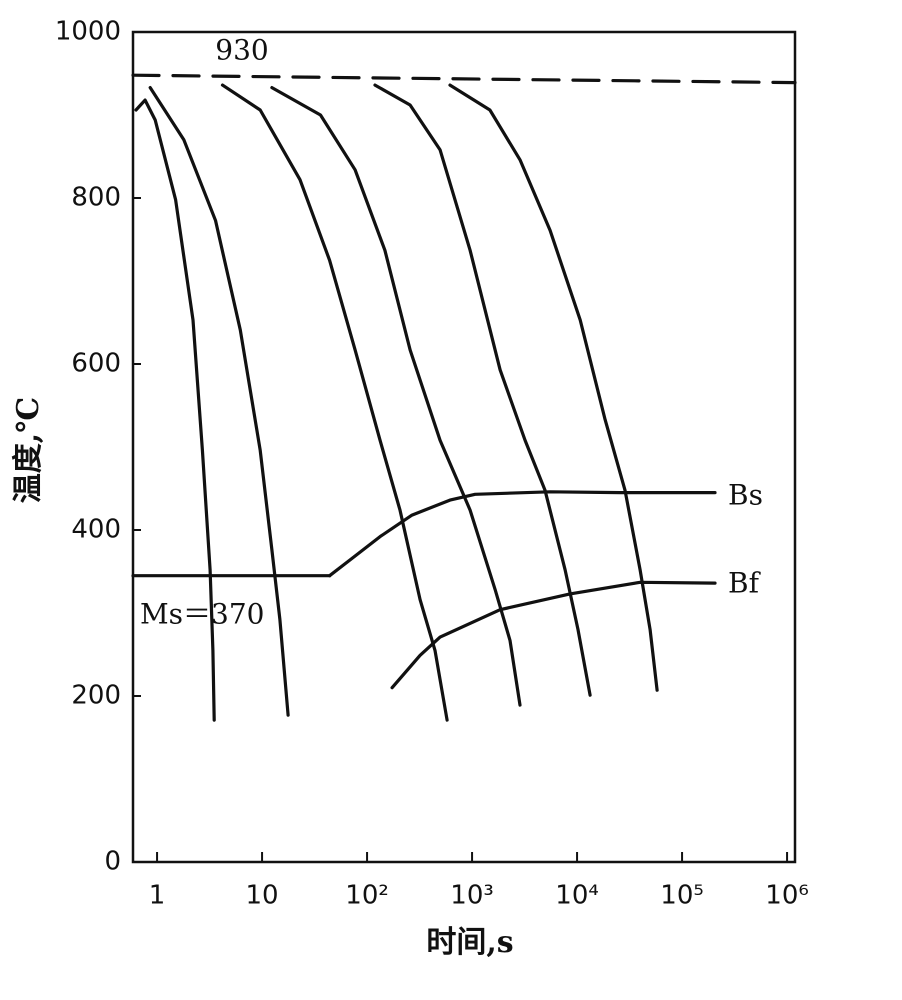 This screenshot has height=1000, width=902. I want to click on y-tick-label: 800, so click(96, 198).